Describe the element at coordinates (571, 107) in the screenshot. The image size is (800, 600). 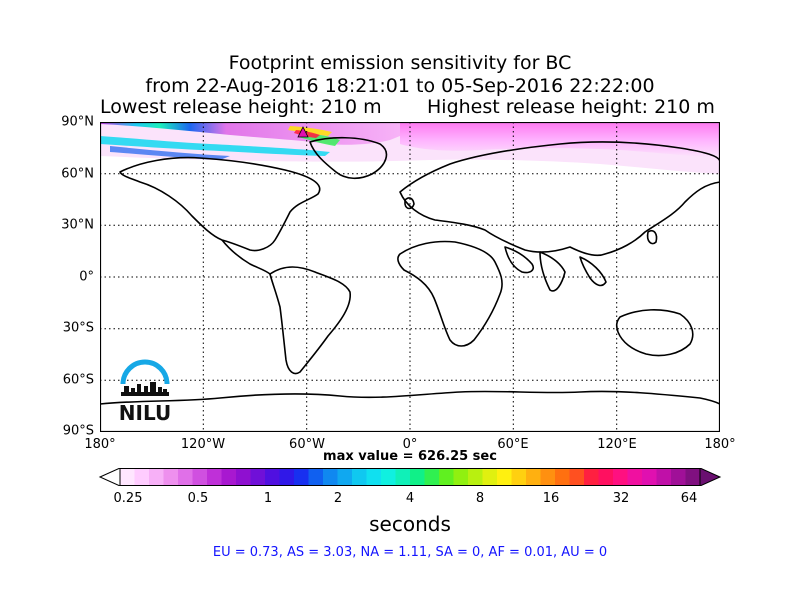
I see `highest-release-height: Highest release height: 210 m` at that location.